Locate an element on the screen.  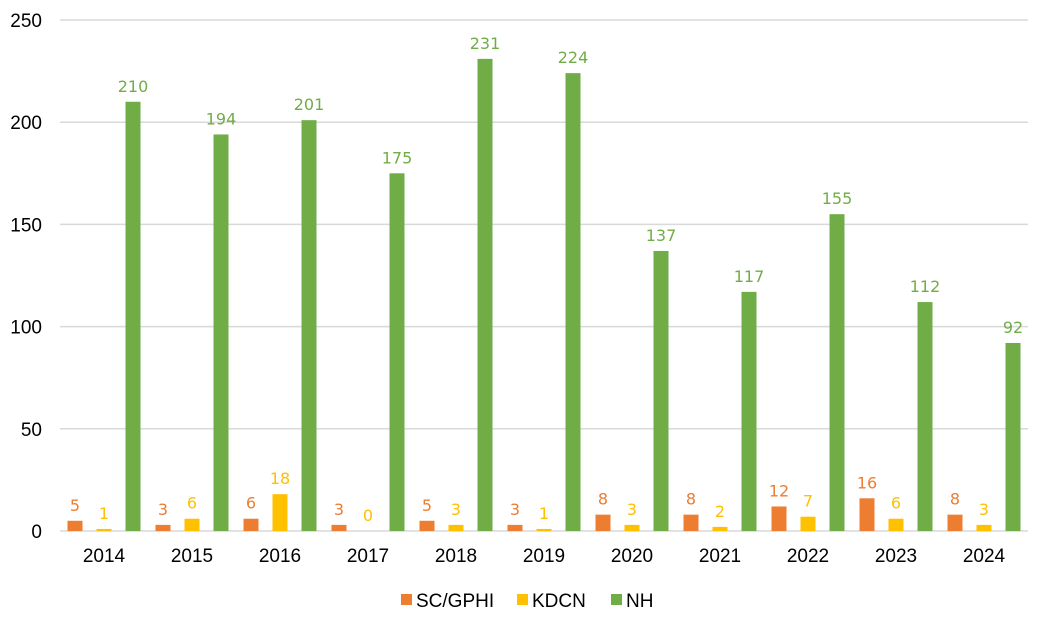
bar-nh-2016 is located at coordinates (309, 325).